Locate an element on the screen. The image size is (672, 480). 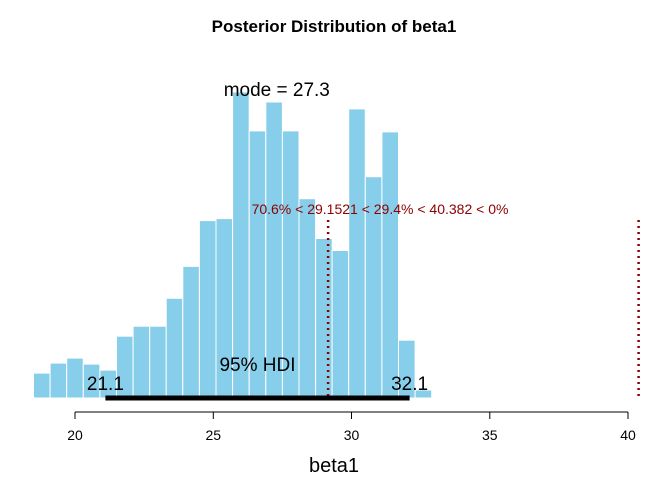
x-axis-label: beta1 is located at coordinates (334, 466).